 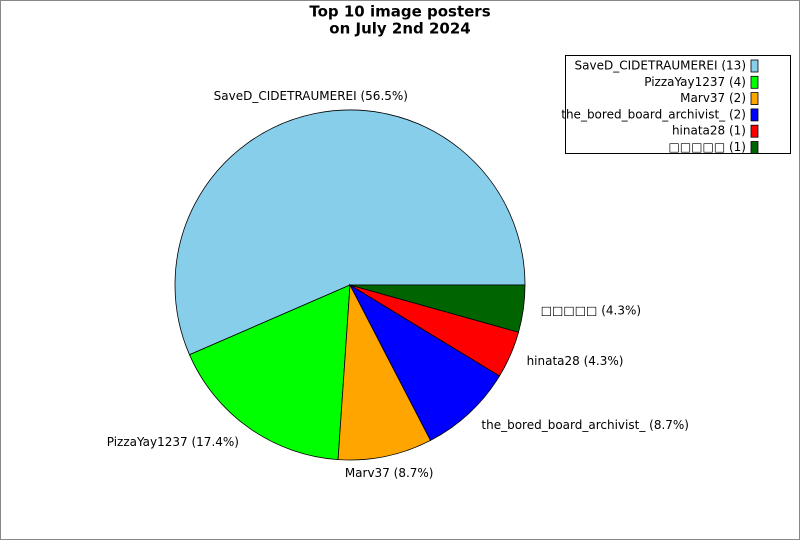 I want to click on chart-title: on July 2nd 2024, so click(x=399, y=29).